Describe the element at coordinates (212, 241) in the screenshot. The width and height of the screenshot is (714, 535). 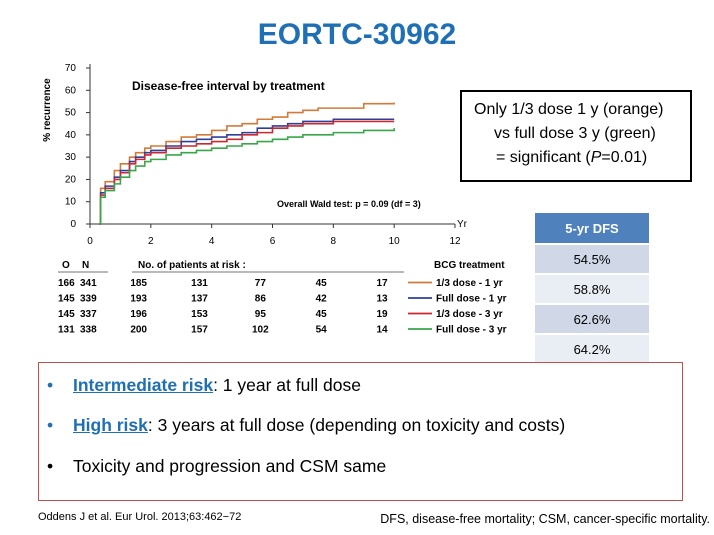
I see `x-tick-label: 4` at that location.